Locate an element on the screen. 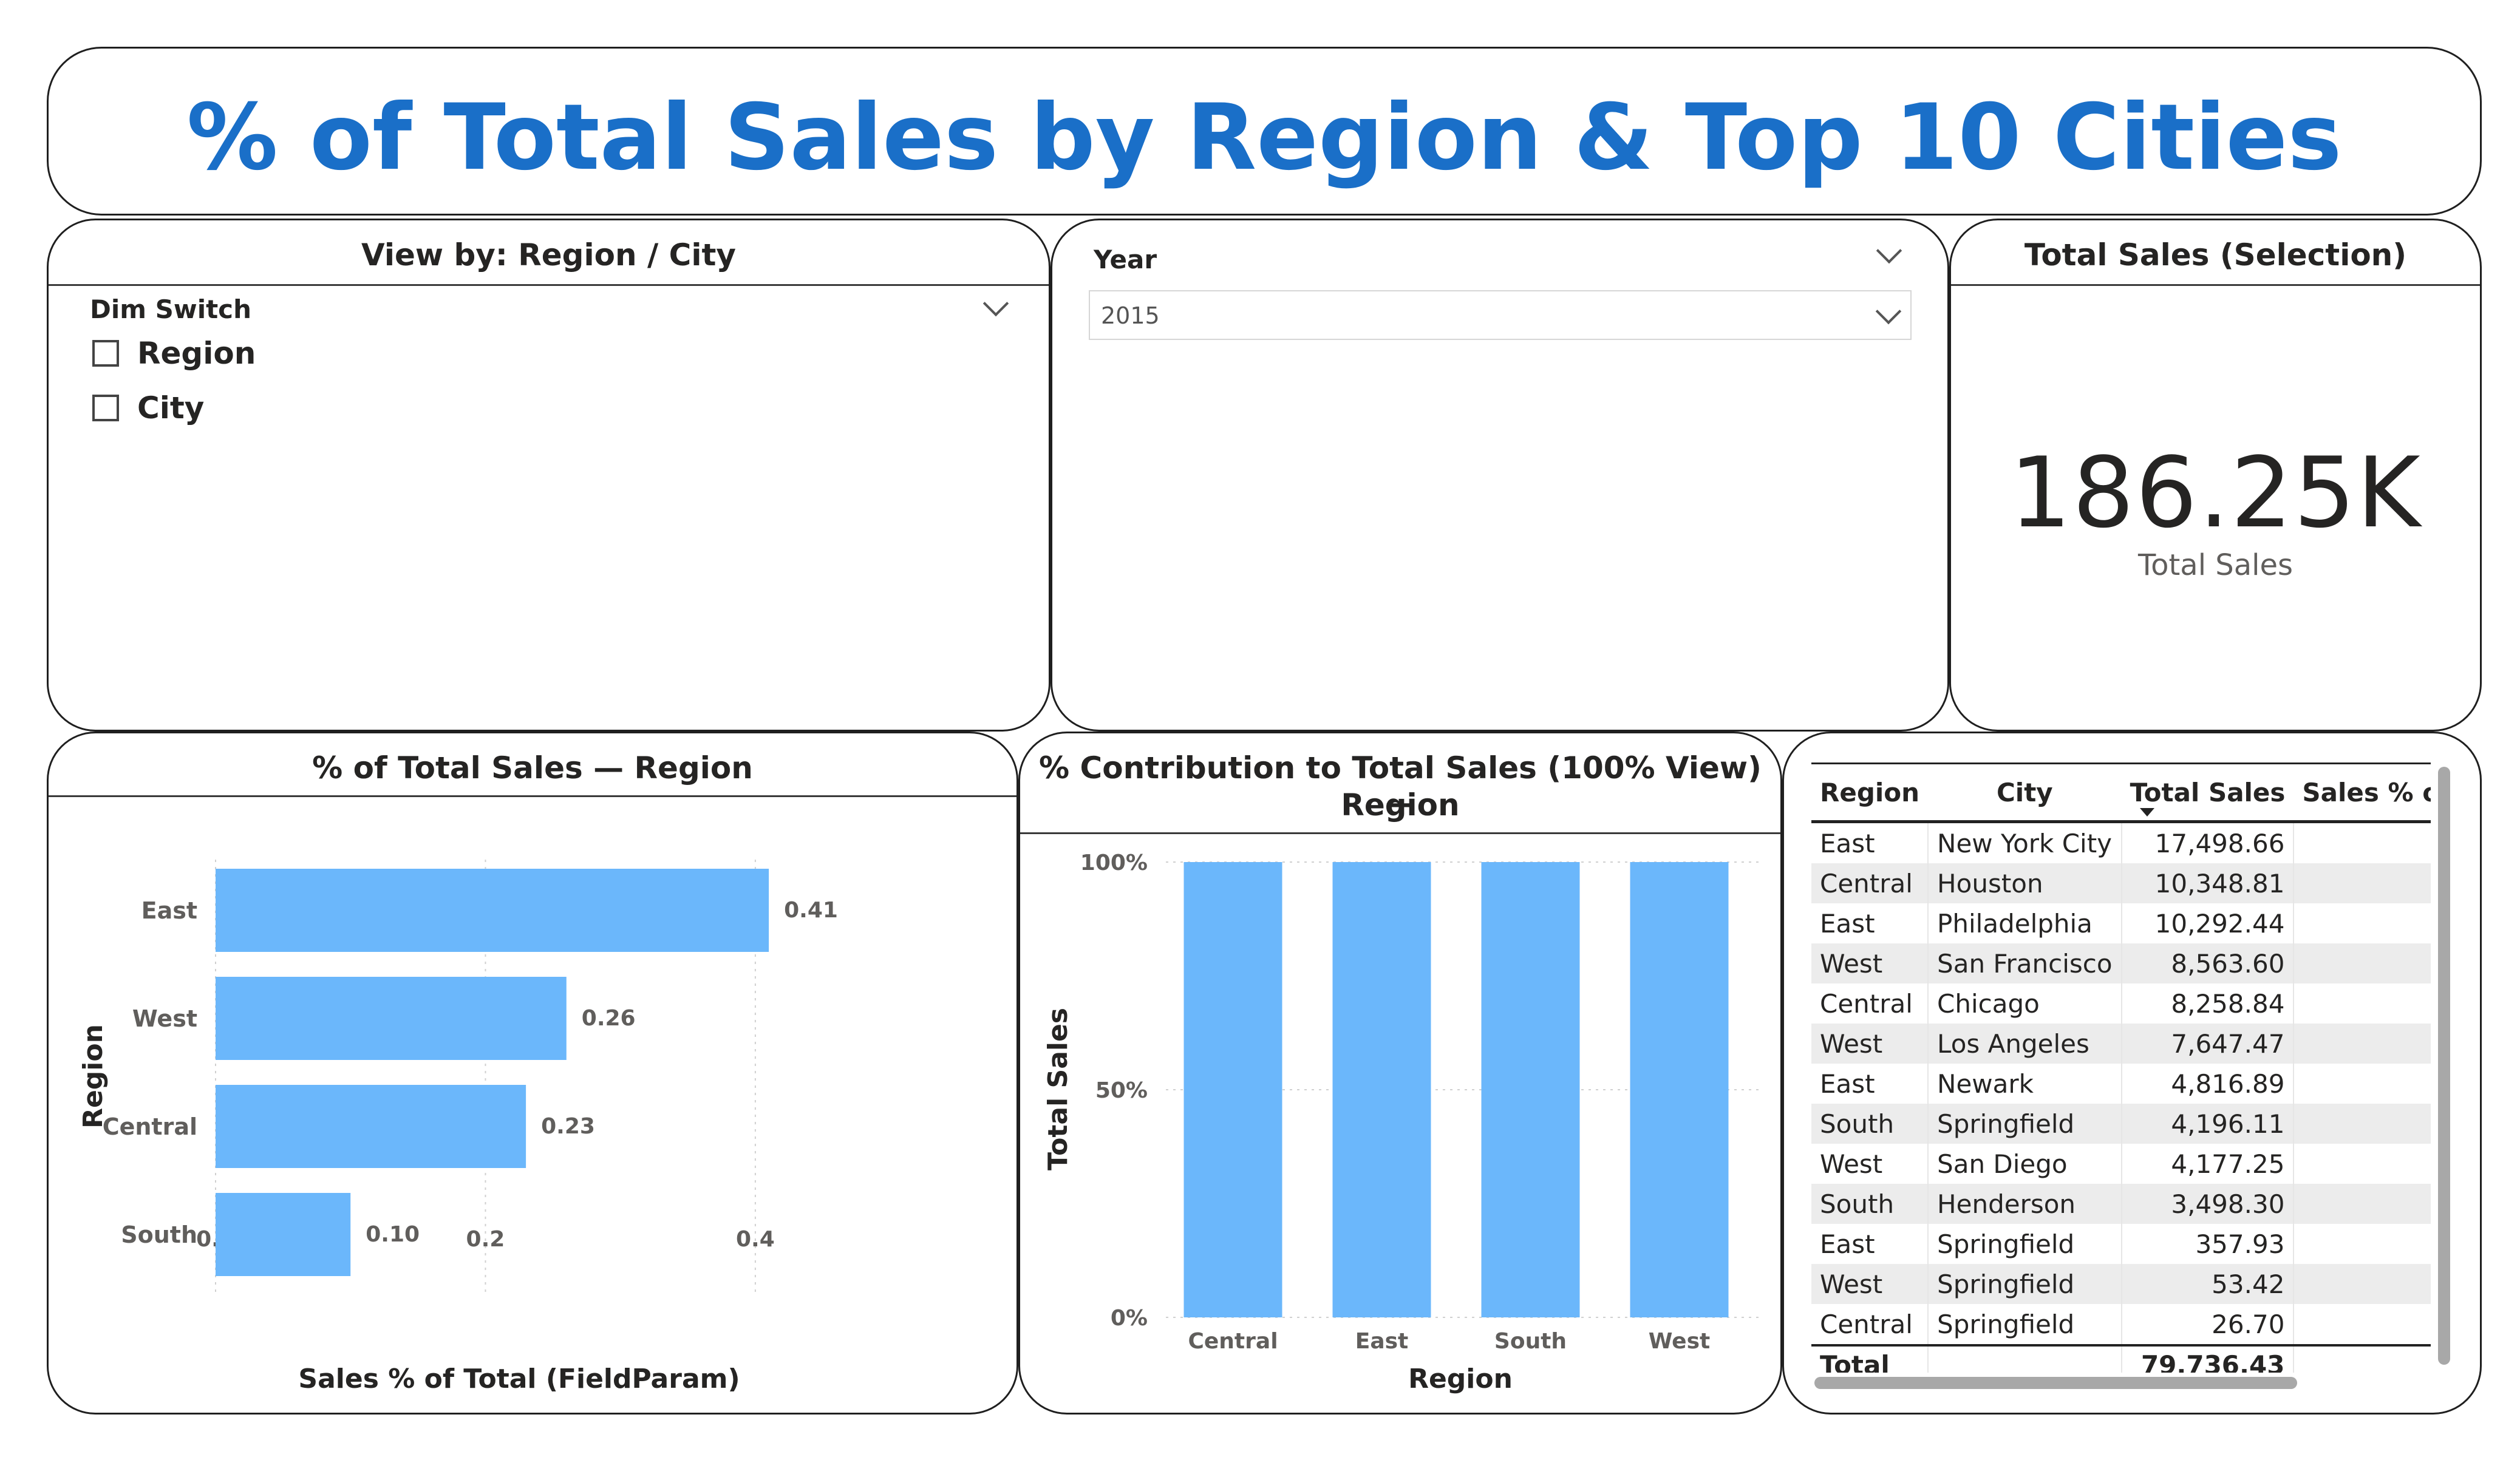 The width and height of the screenshot is (2520, 1457). table-row: South Springfield 4,196.11 is located at coordinates (2121, 1124).